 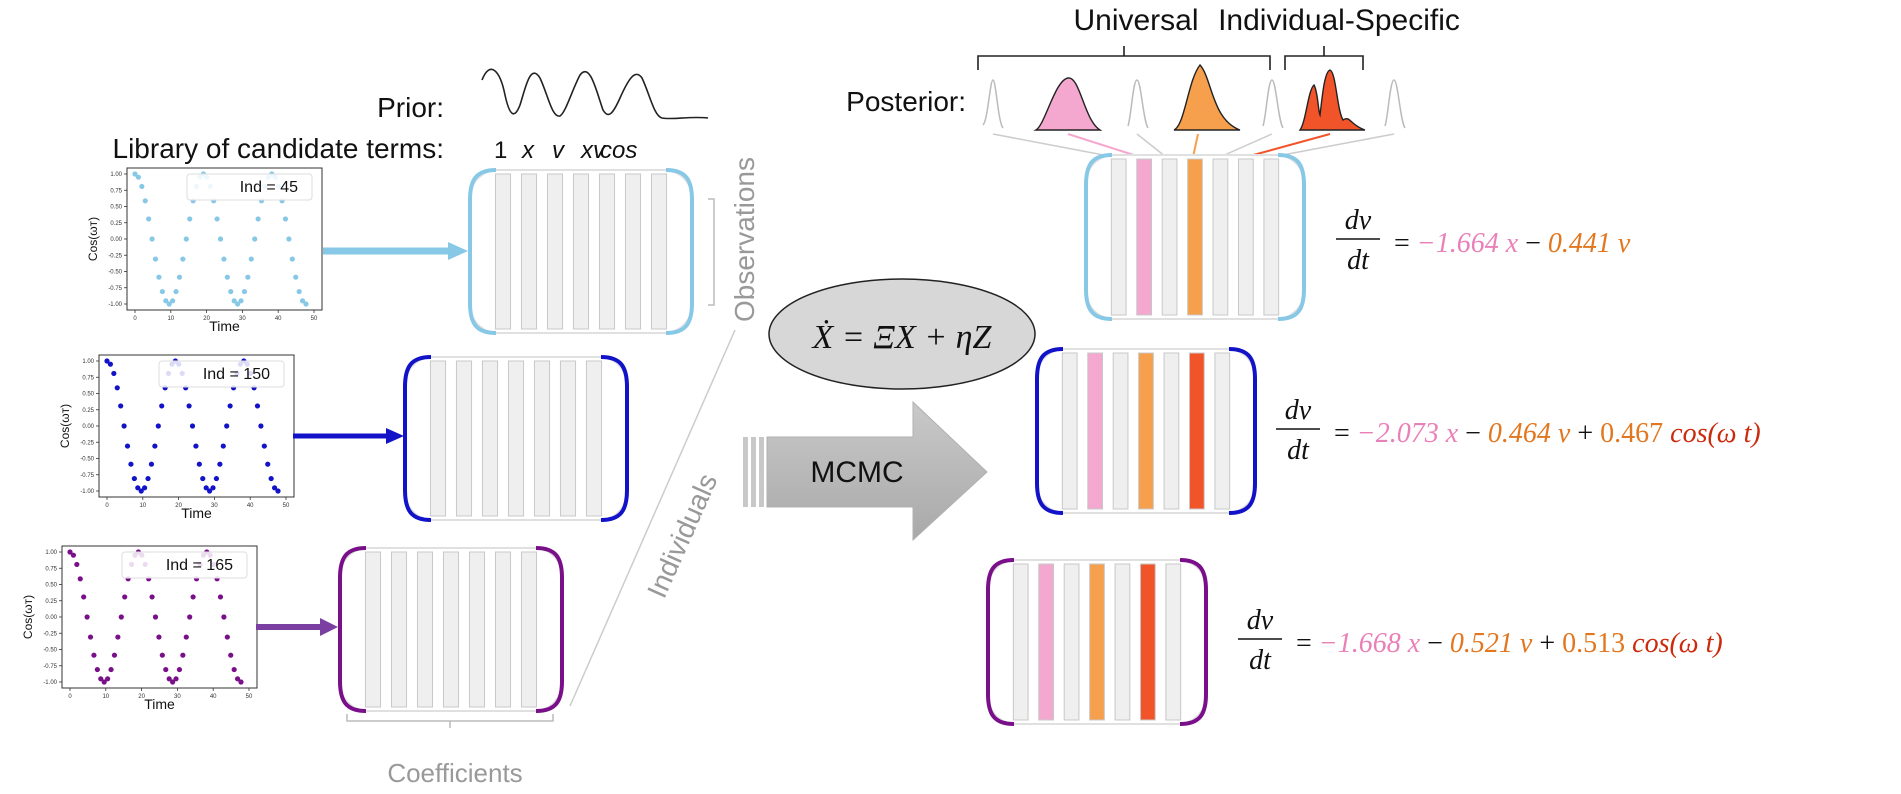 I want to click on matrix-left-ind150, so click(x=516, y=438).